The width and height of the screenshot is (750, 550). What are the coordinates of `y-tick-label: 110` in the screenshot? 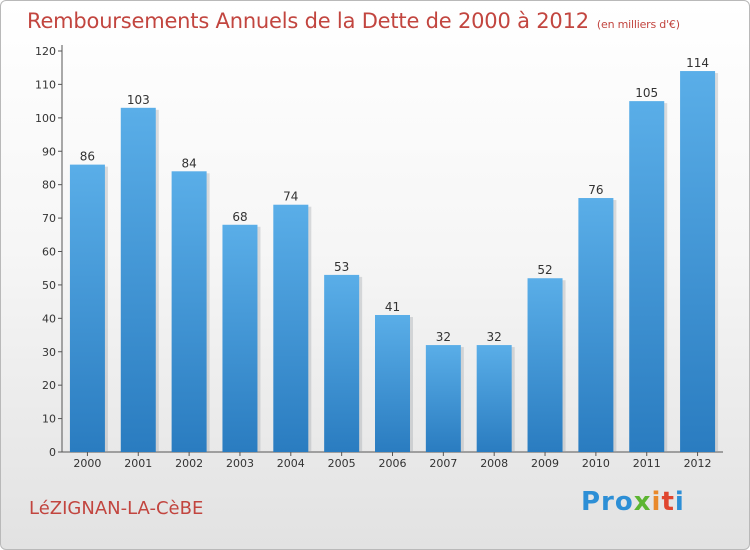 It's located at (45, 84).